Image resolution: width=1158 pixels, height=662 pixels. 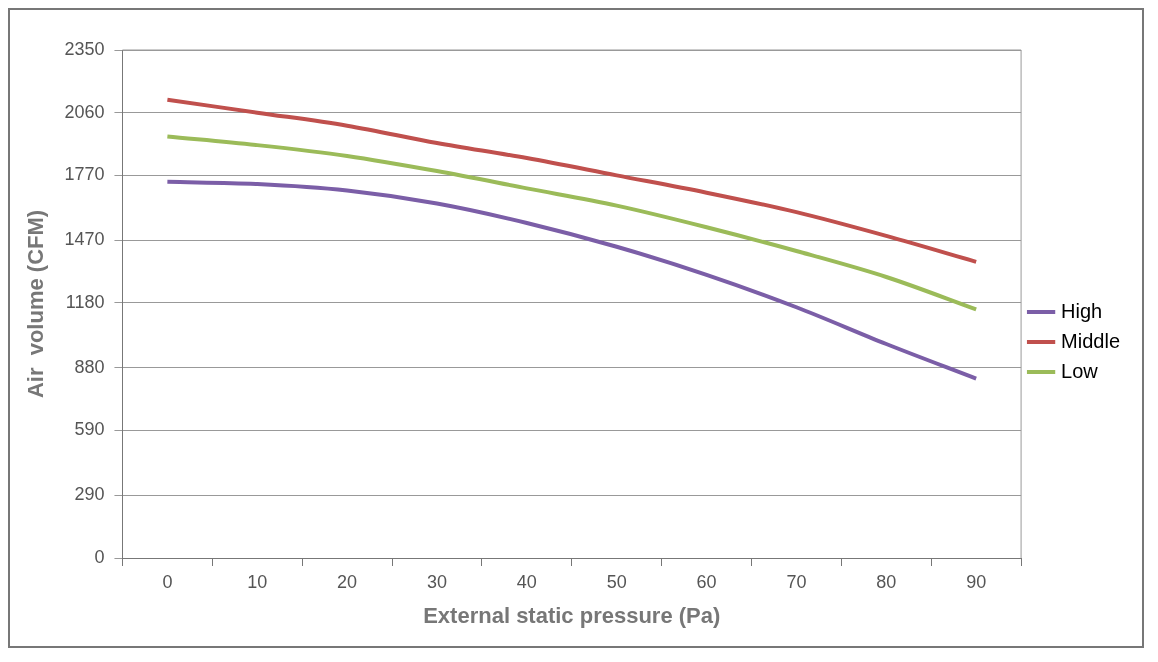 What do you see at coordinates (89, 494) in the screenshot?
I see `y-tick-label: 290` at bounding box center [89, 494].